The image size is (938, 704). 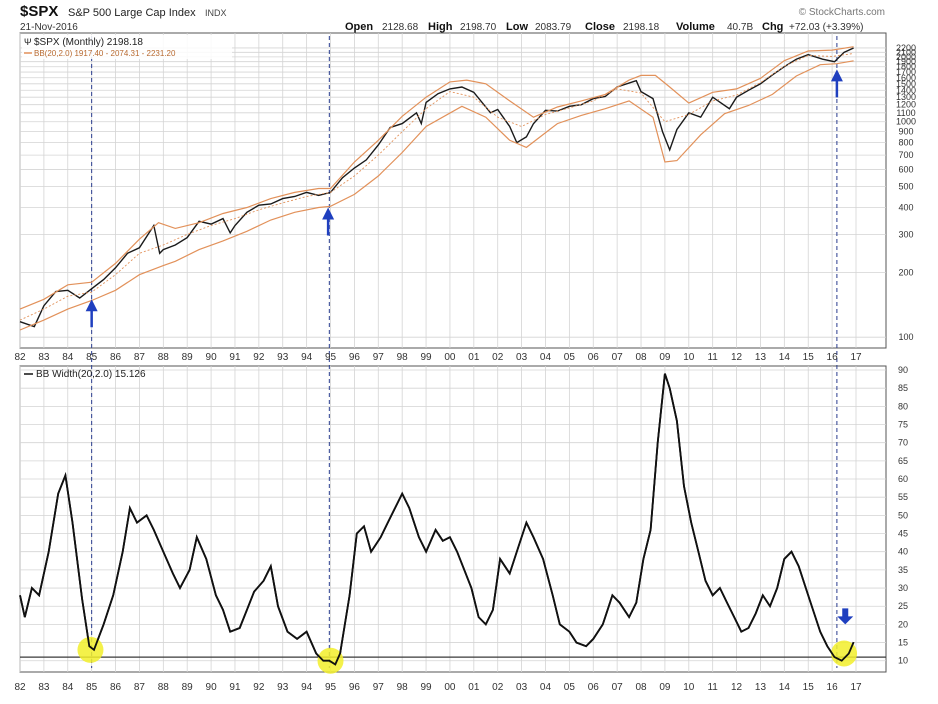 I want to click on price-y-tick-label: 700, so click(x=905, y=155).